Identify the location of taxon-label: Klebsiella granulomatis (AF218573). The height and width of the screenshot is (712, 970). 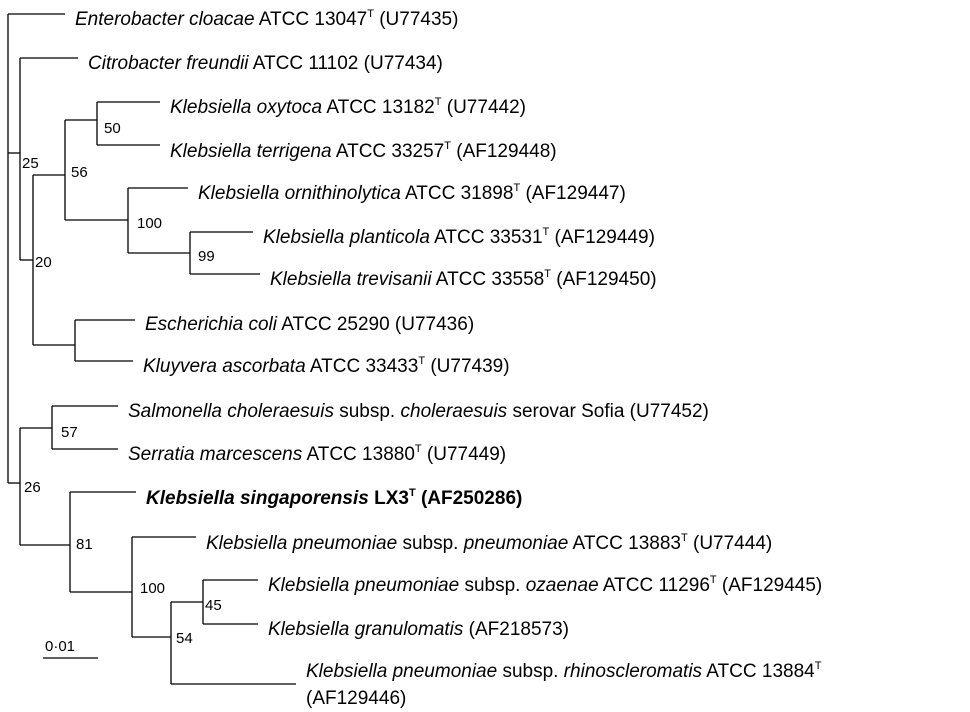
(418, 629).